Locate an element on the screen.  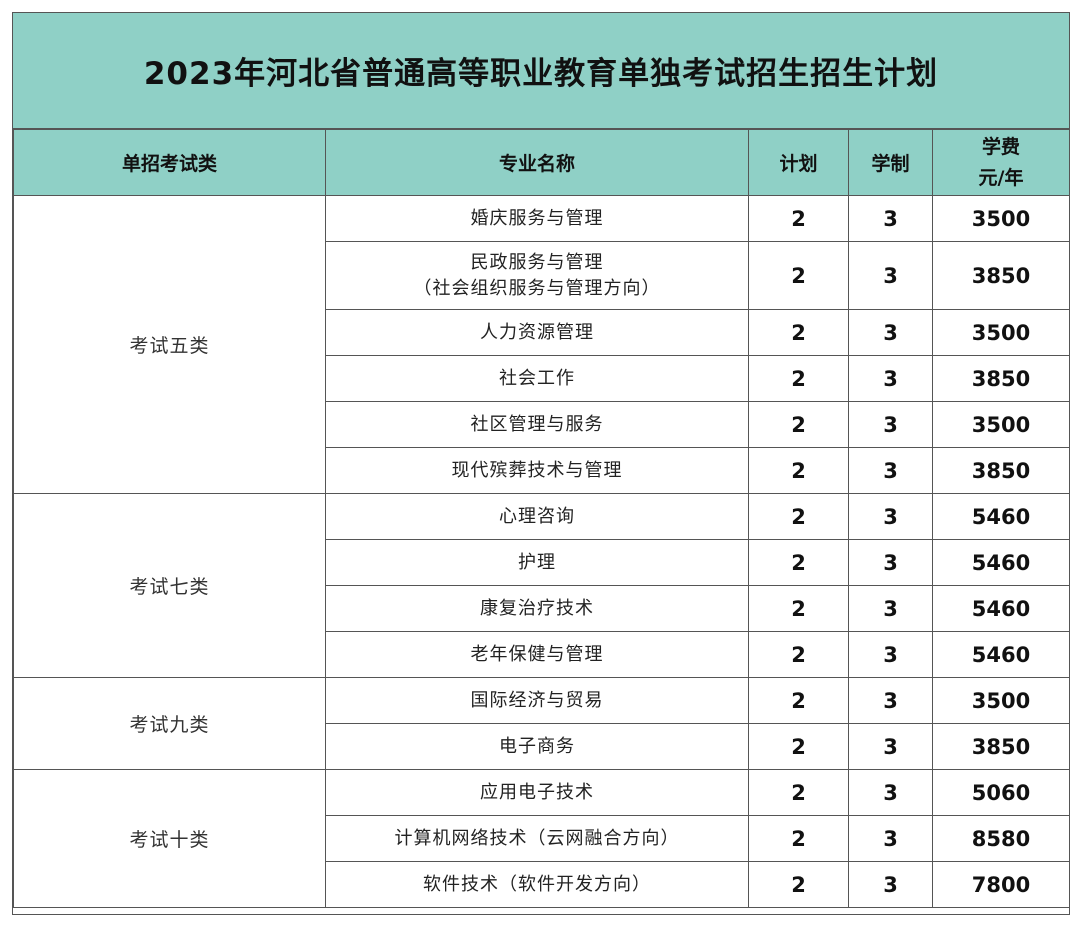
major-name: 婚庆服务与管理 is located at coordinates (537, 218).